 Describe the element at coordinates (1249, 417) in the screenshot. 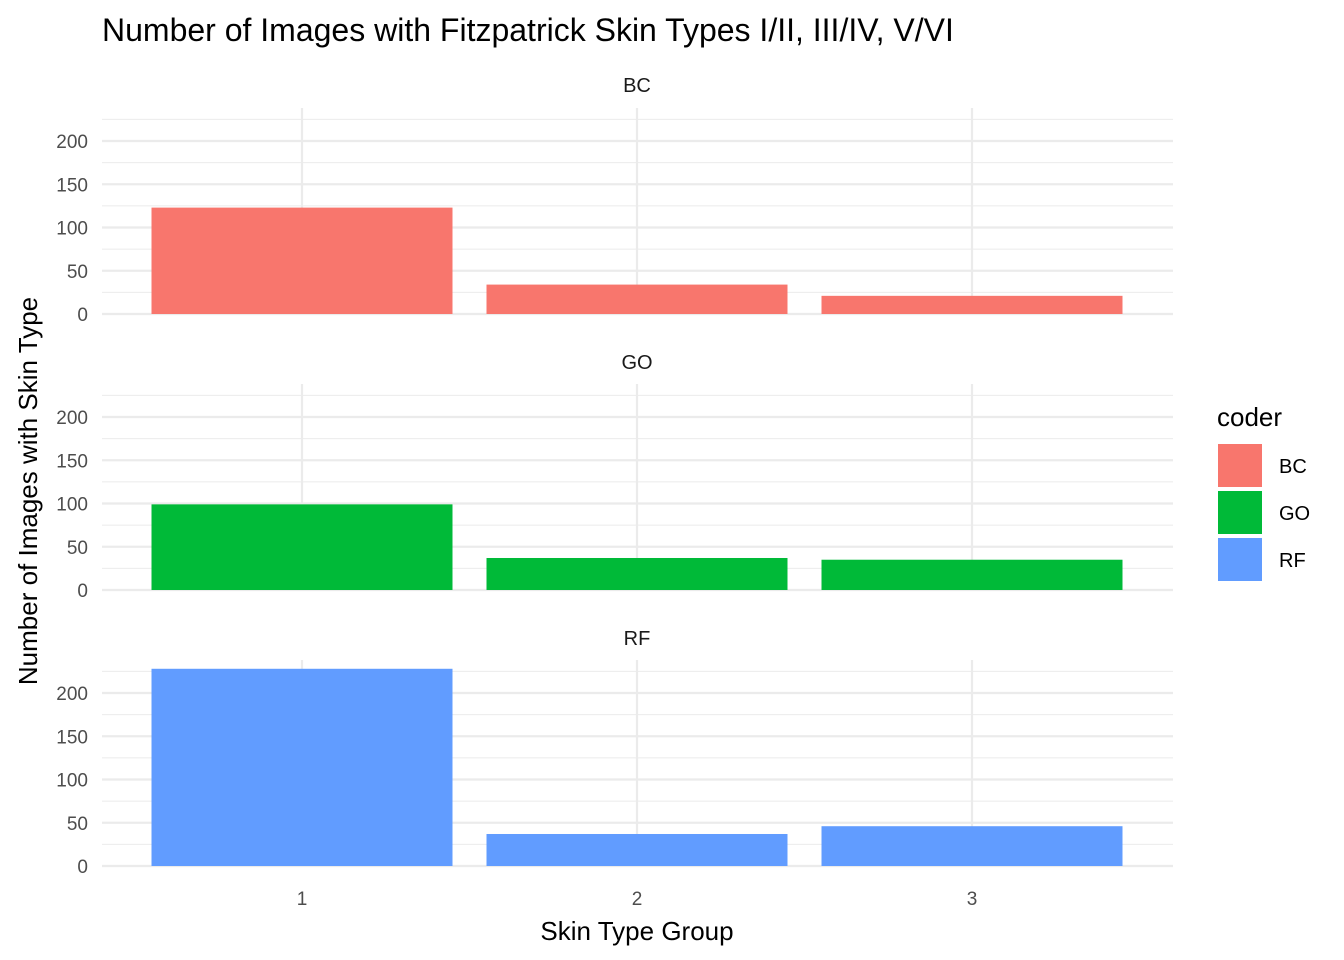

I see `legend-title: coder` at that location.